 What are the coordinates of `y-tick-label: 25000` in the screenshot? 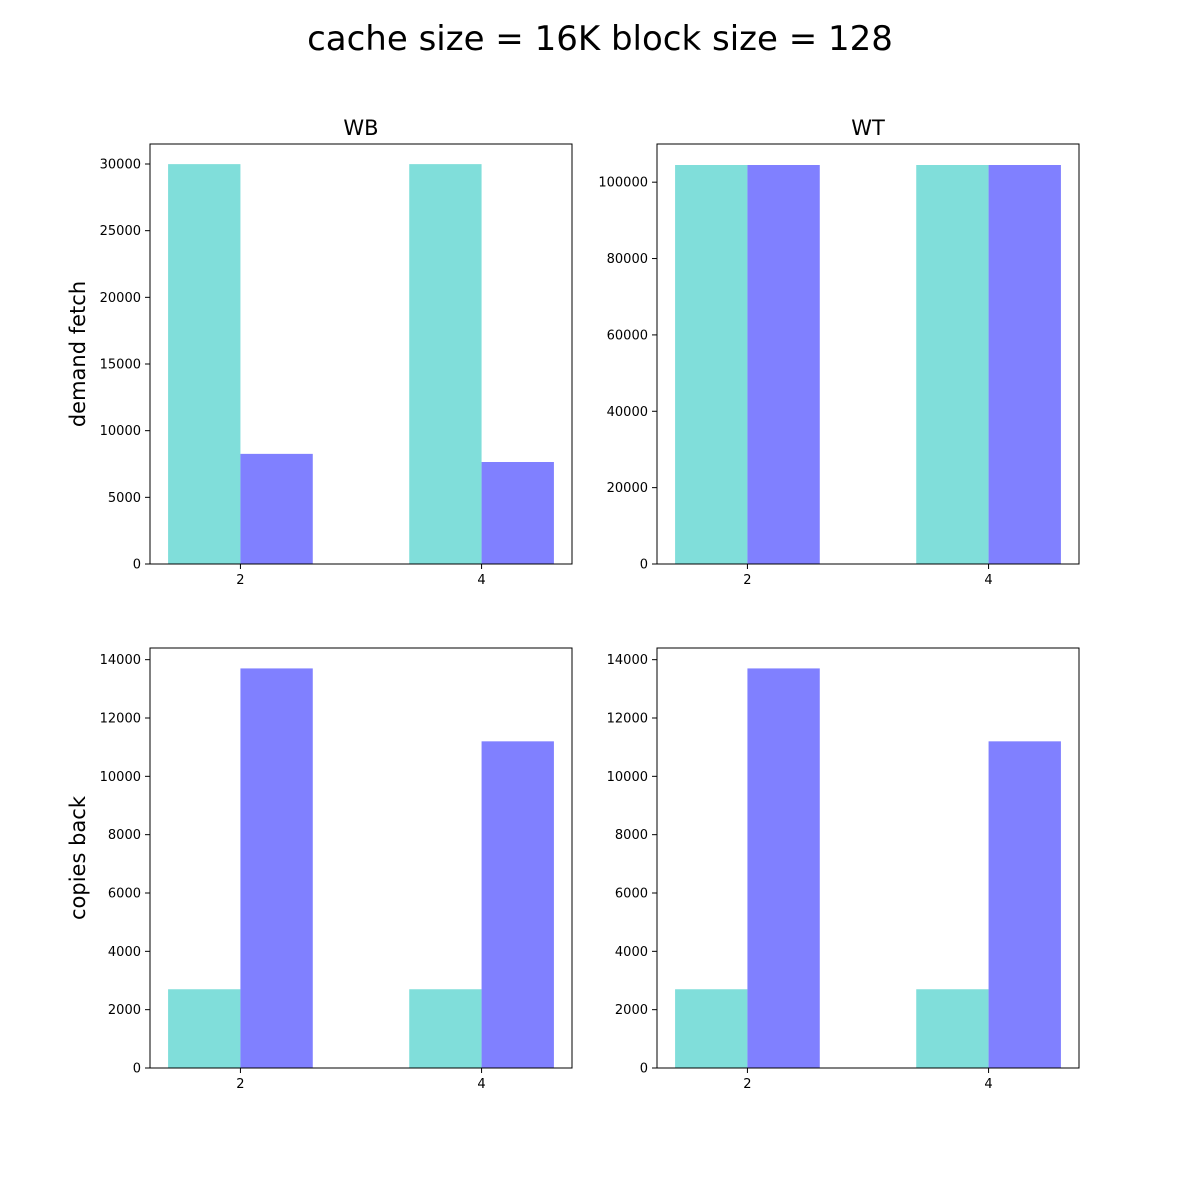 It's located at (120, 231).